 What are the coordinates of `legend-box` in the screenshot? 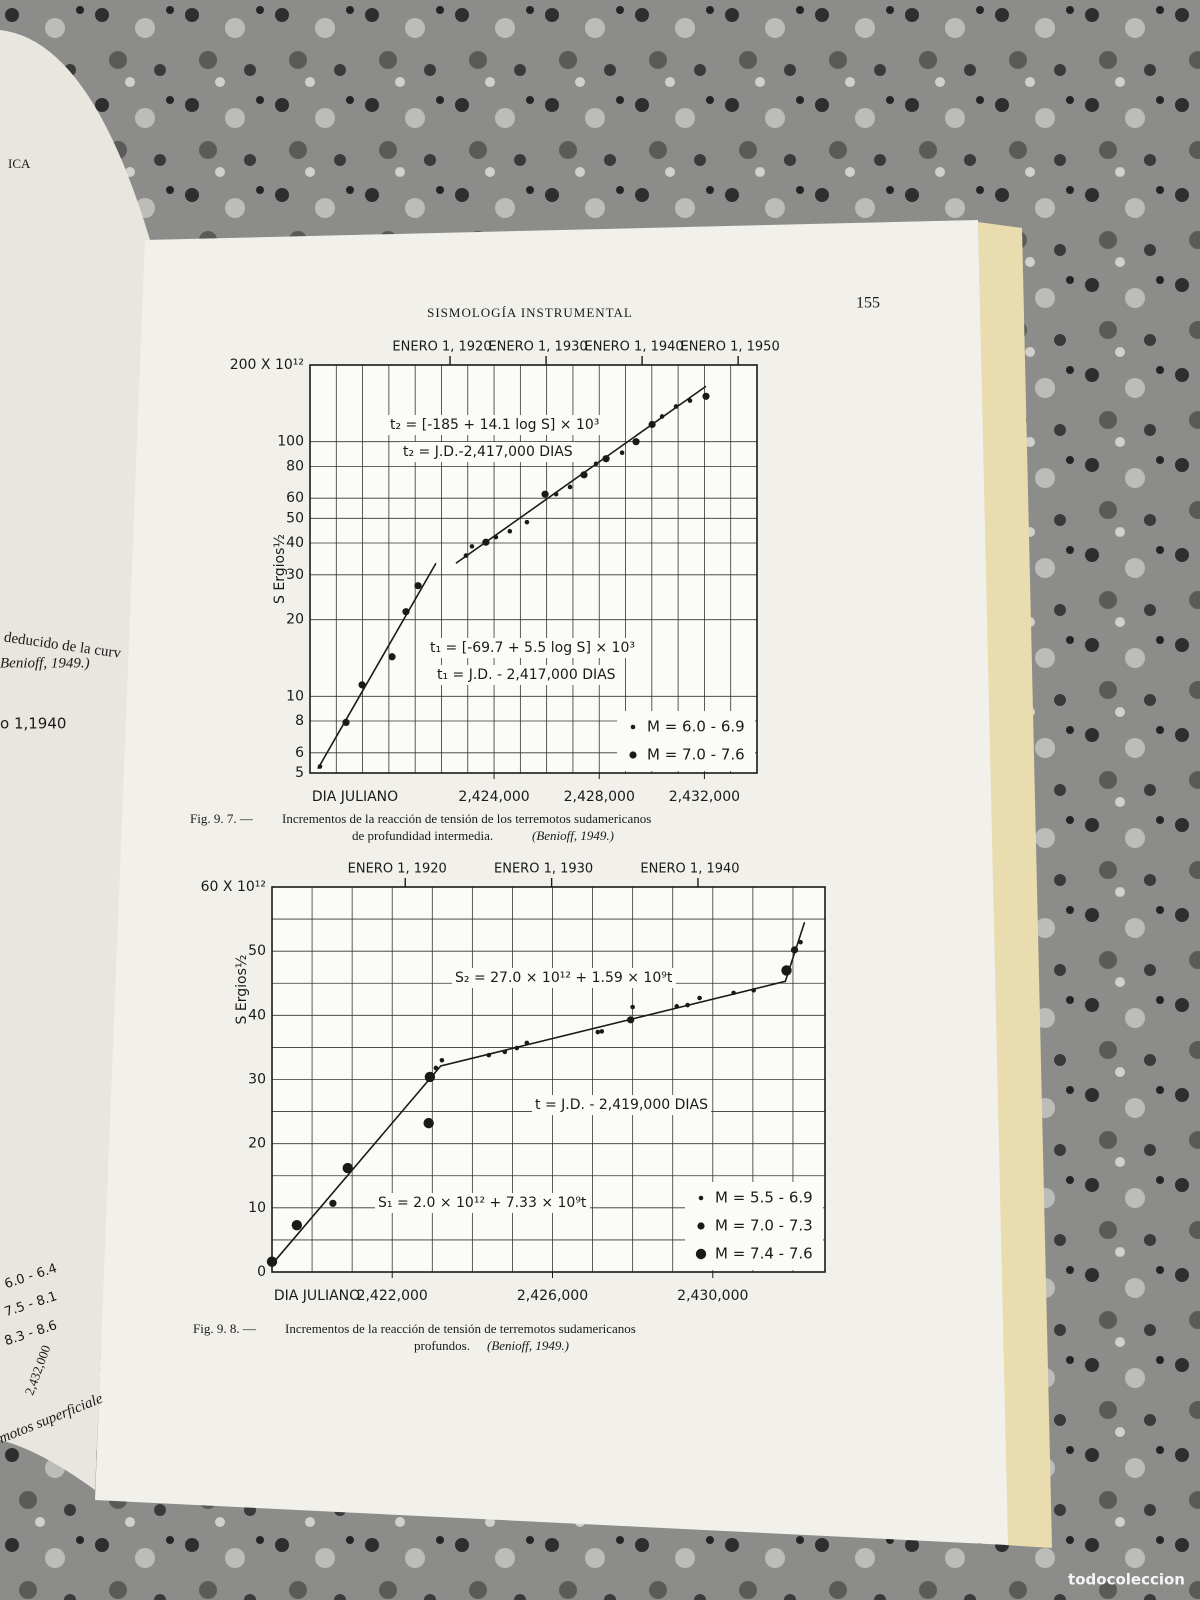 It's located at (754, 1226).